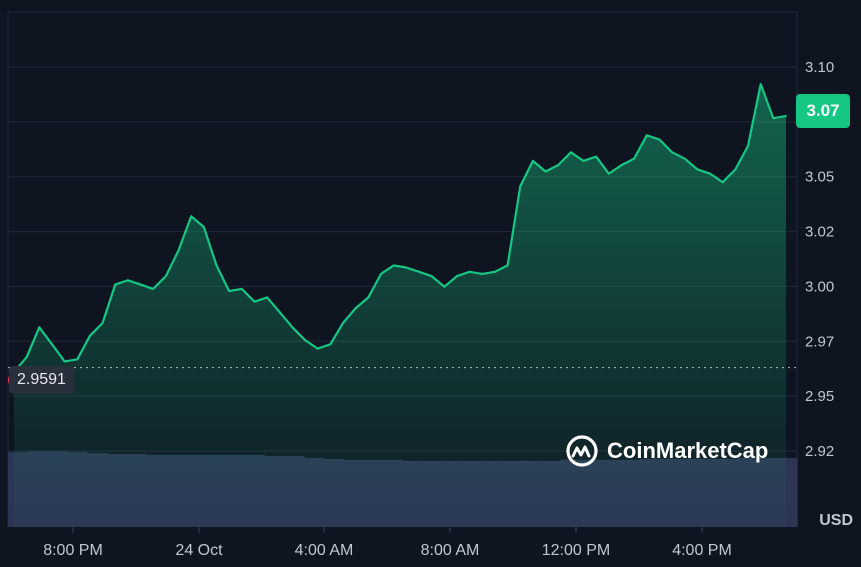 This screenshot has width=861, height=567. What do you see at coordinates (702, 550) in the screenshot?
I see `x-tick-label: 4:00 PM` at bounding box center [702, 550].